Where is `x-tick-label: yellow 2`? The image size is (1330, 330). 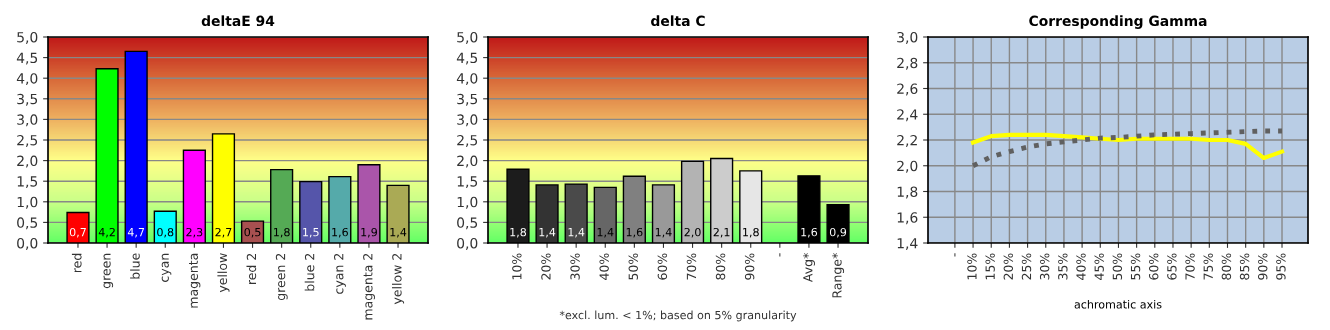
x-tick-label: yellow 2 is located at coordinates (398, 279).